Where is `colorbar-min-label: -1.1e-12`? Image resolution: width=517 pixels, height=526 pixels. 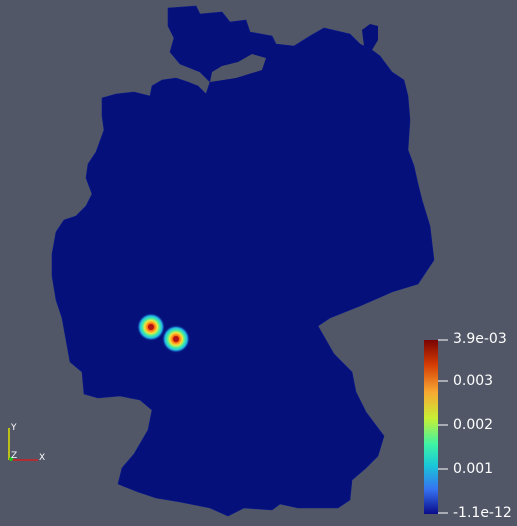
colorbar-min-label: -1.1e-12 is located at coordinates (482, 513).